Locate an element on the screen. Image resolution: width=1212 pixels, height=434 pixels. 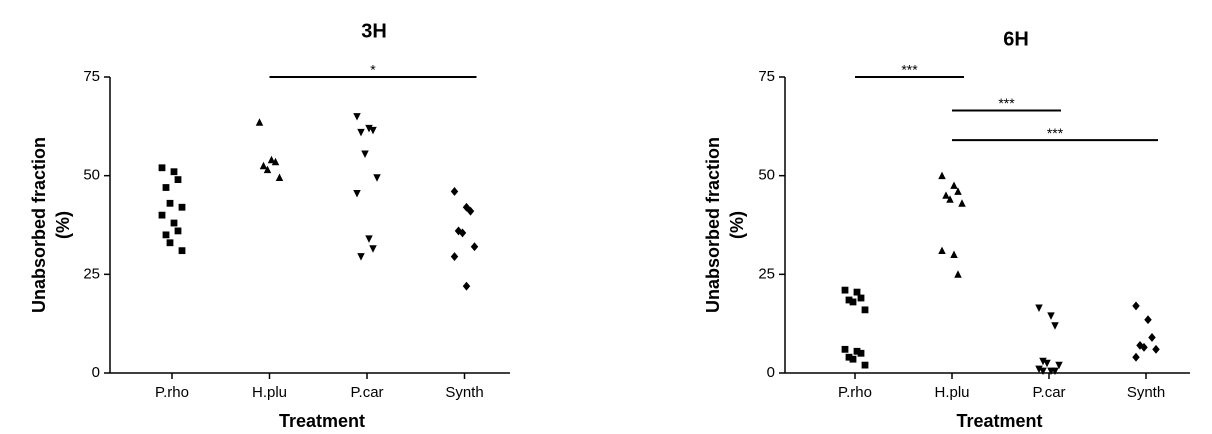
chart-title: 3H is located at coordinates (374, 31).